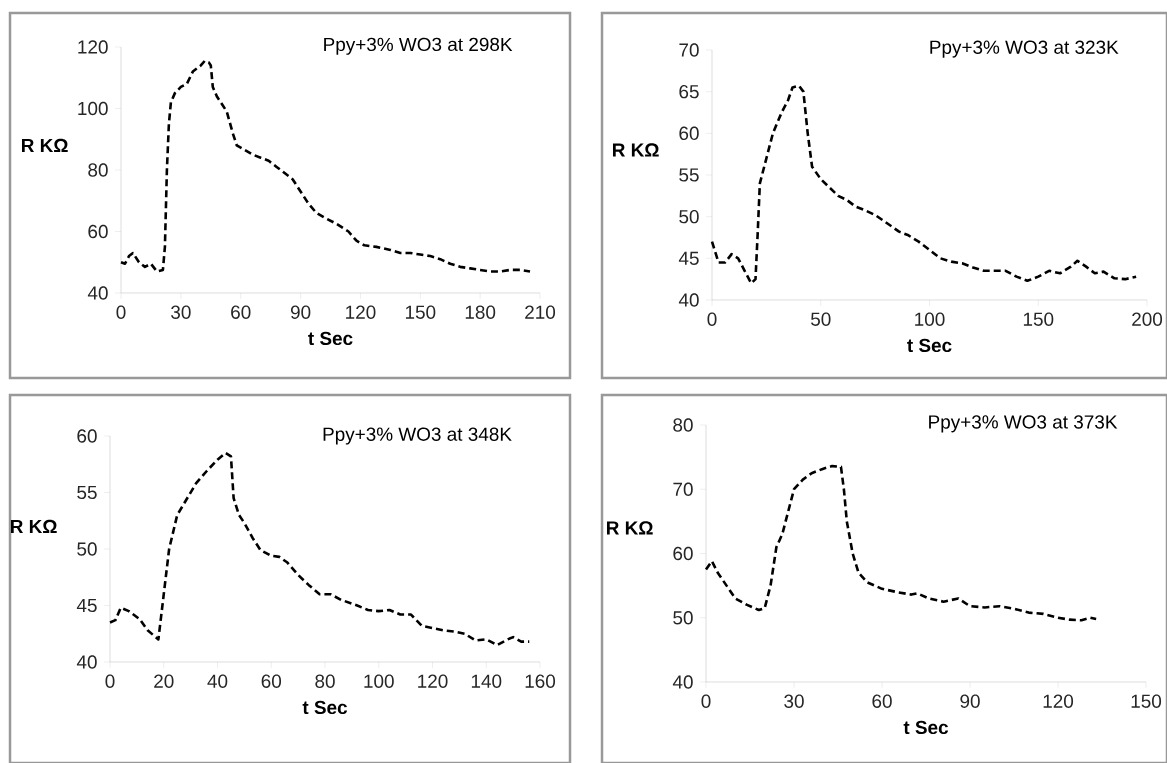 Image resolution: width=1167 pixels, height=763 pixels. I want to click on x-tick-label: 40, so click(217, 681).